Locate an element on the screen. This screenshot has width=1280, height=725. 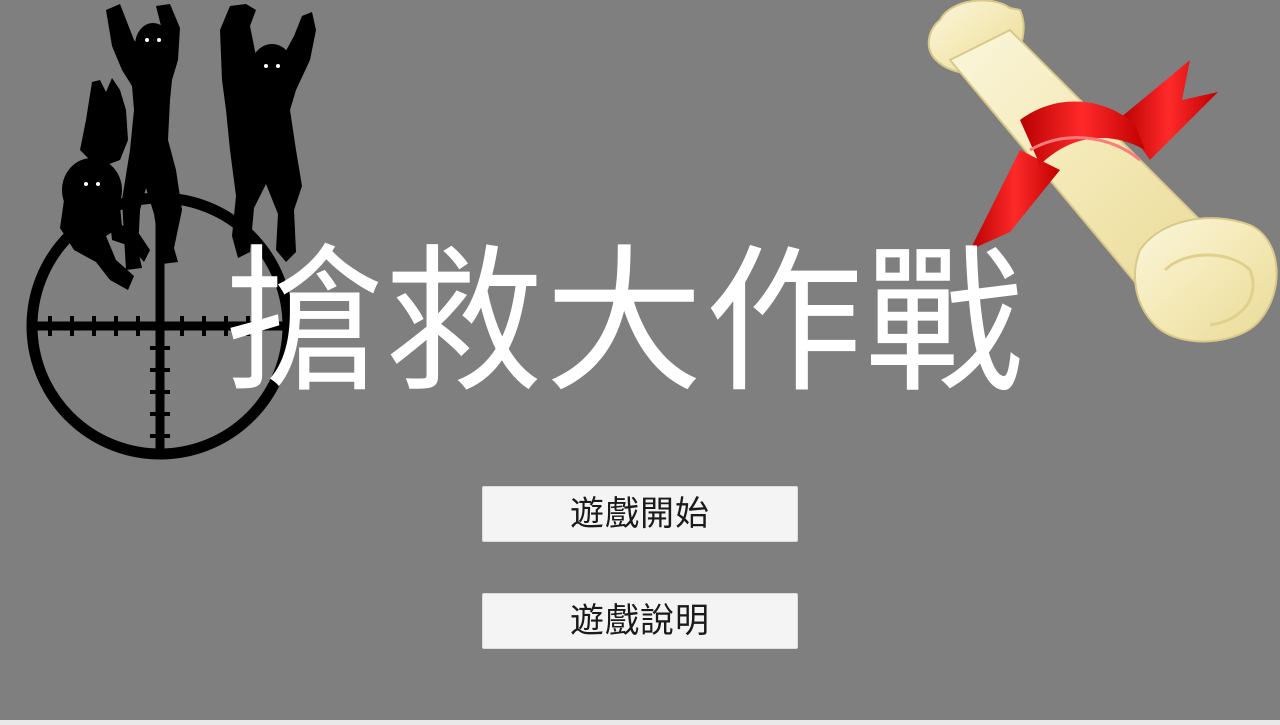
zombie-silhouettes-icon is located at coordinates (188, 147).